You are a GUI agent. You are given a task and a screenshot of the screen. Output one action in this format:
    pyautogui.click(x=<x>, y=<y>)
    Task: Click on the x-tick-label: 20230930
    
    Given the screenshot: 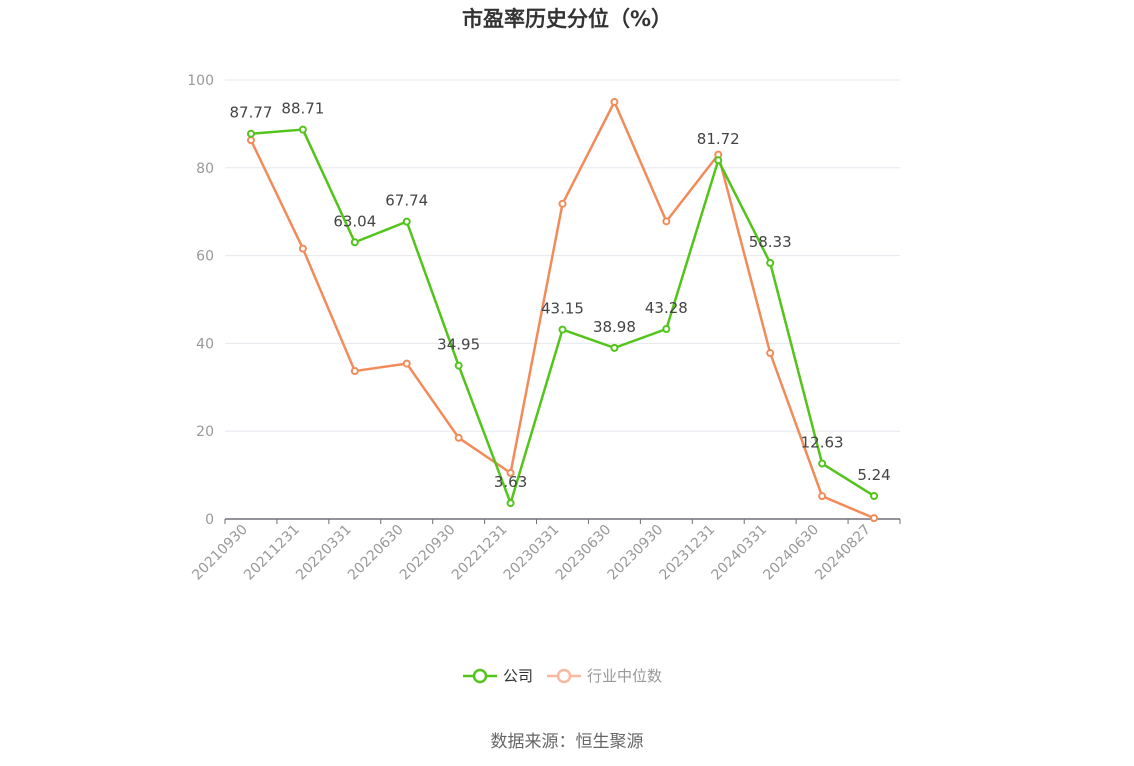 What is the action you would take?
    pyautogui.click(x=636, y=553)
    